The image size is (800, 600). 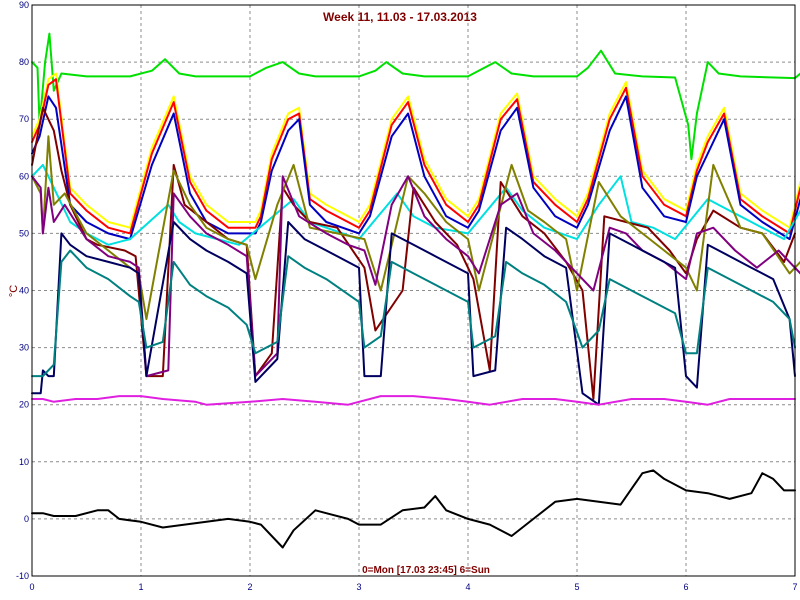 I want to click on y-axis-label: °C, so click(x=14, y=291).